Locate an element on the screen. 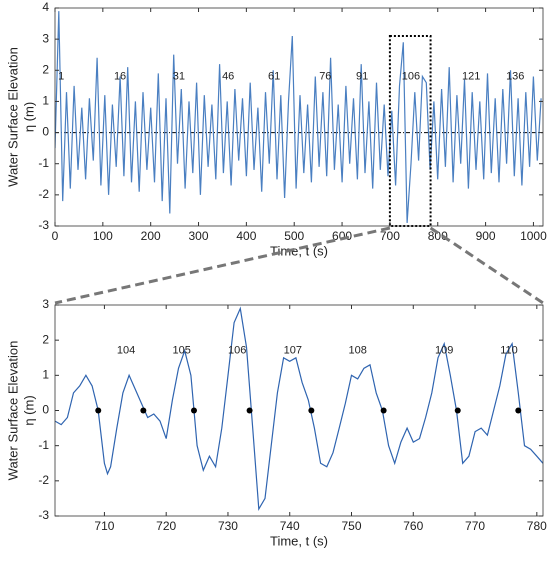 This screenshot has height=562, width=550. wave-number: 1 is located at coordinates (61, 76).